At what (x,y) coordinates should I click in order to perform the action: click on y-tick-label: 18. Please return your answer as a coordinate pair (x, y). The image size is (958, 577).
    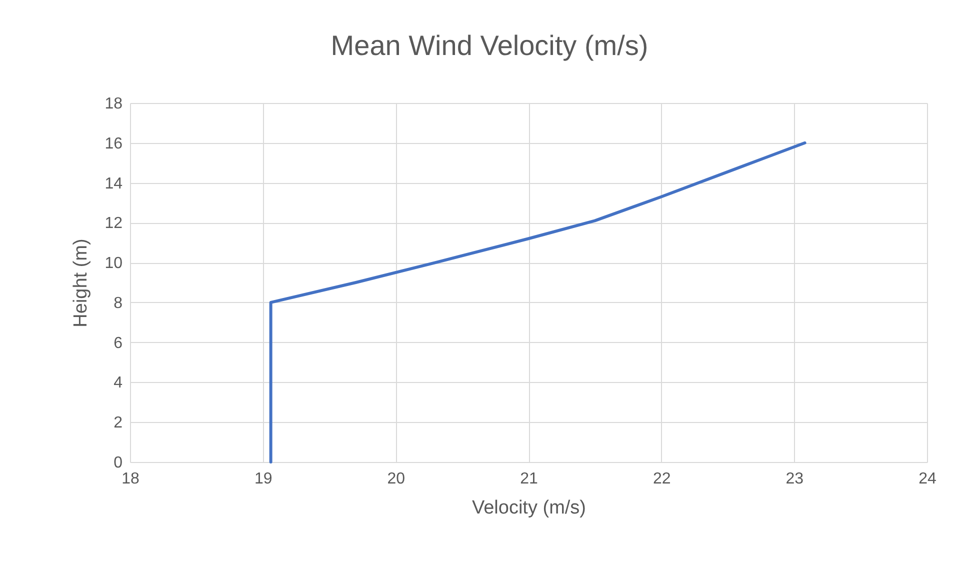
    Looking at the image, I should click on (113, 104).